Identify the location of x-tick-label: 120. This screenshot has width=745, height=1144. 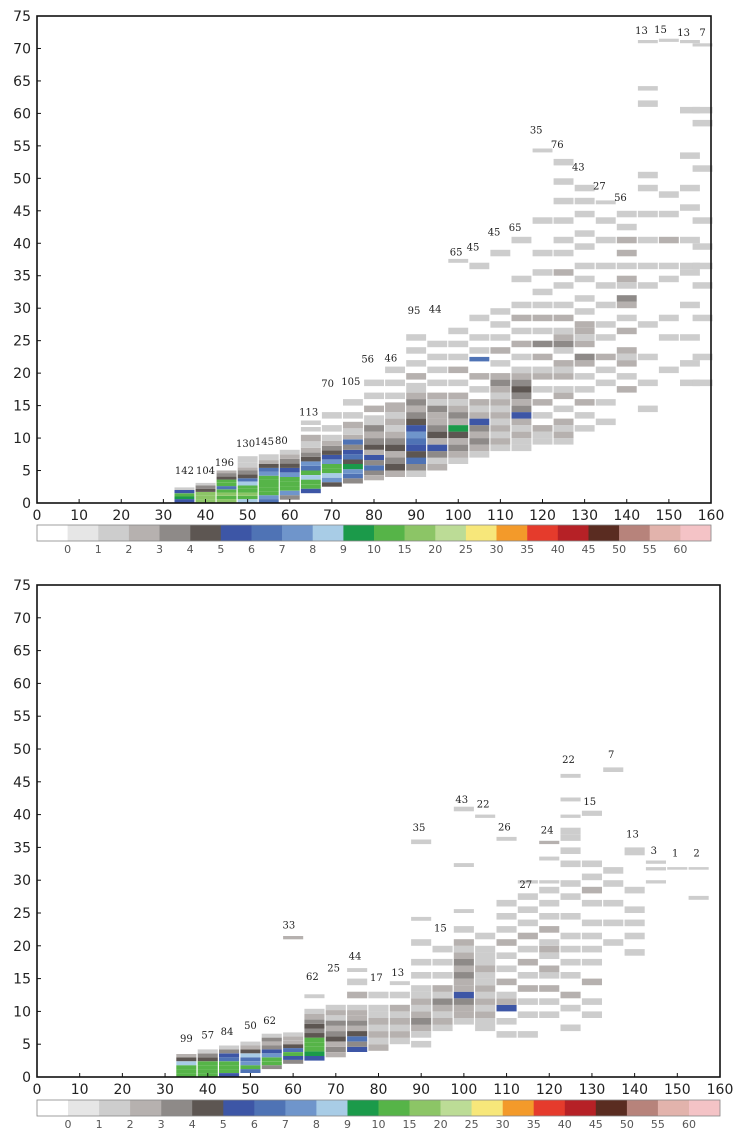
(542, 516).